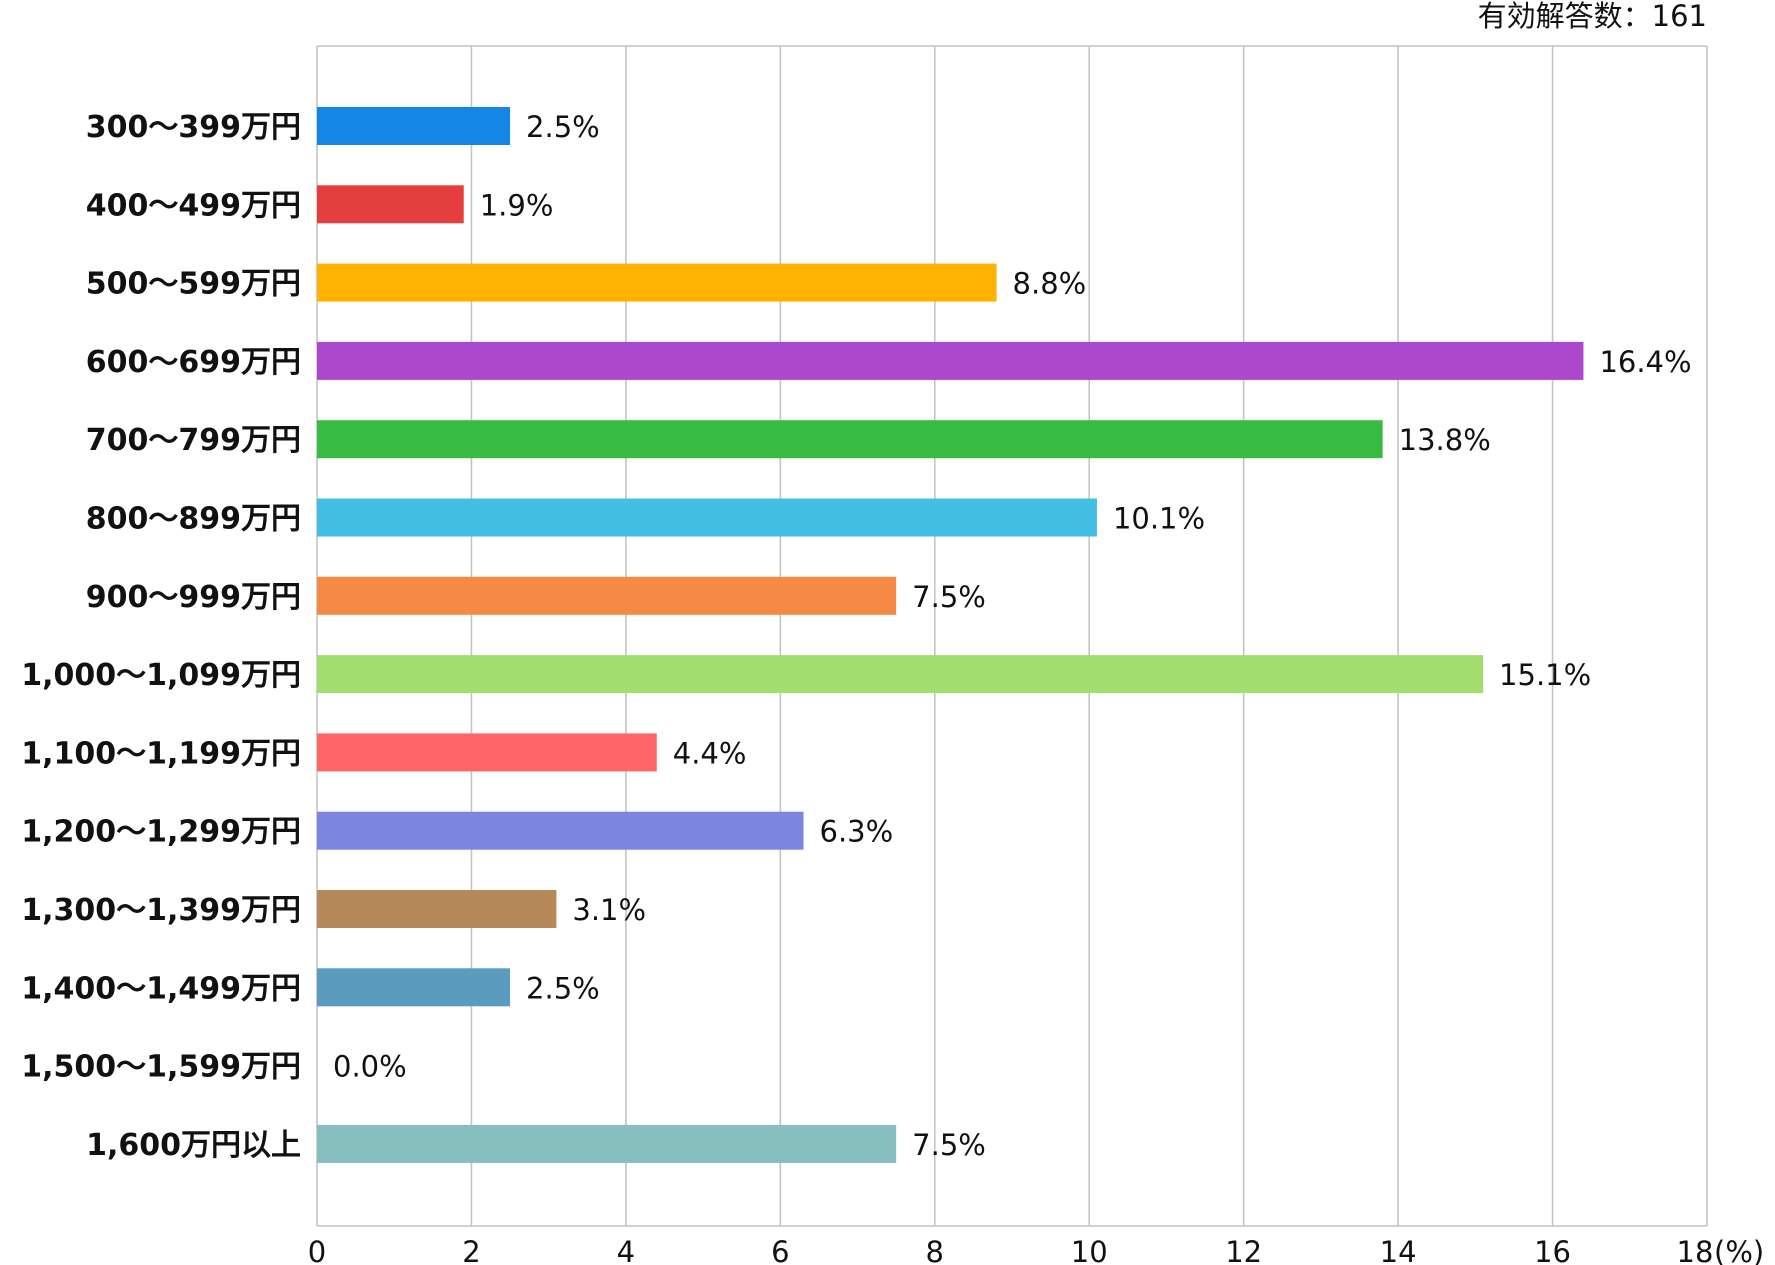  Describe the element at coordinates (517, 205) in the screenshot. I see `value-label: 1.9%` at that location.